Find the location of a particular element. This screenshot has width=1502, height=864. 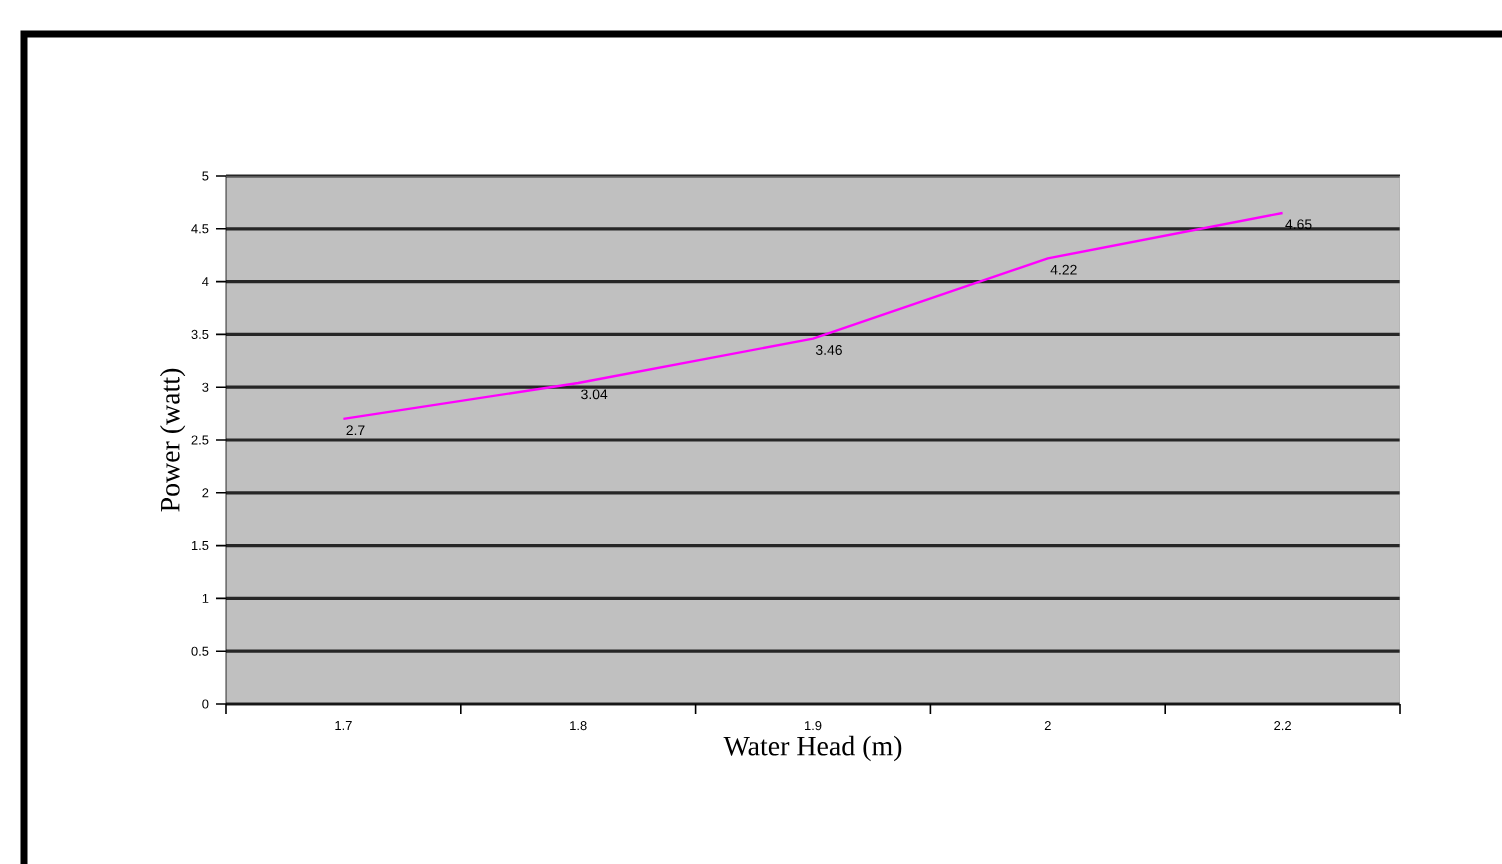

y-axis-title: Power (watt) is located at coordinates (172, 440).